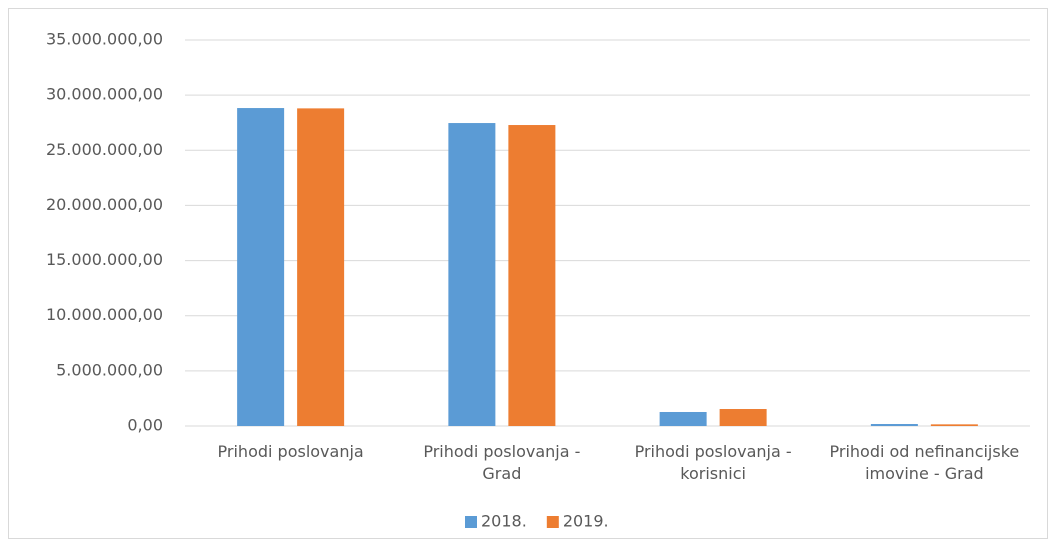  What do you see at coordinates (586, 521) in the screenshot?
I see `legend-label: 2019.` at bounding box center [586, 521].